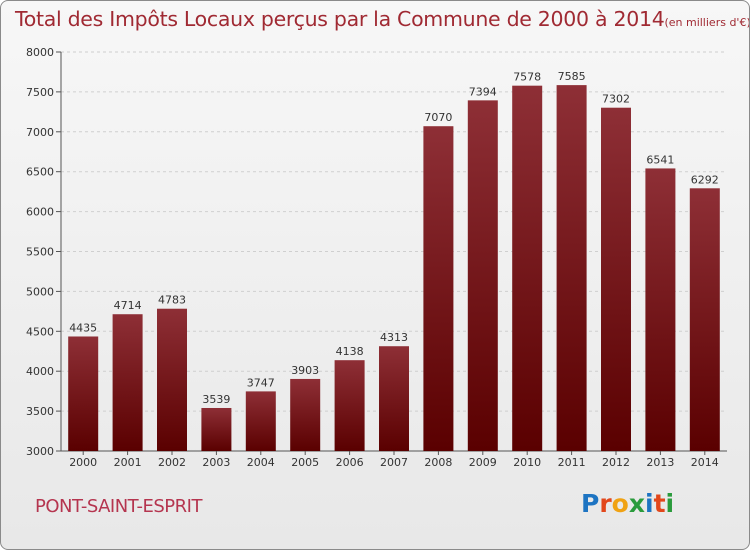  Describe the element at coordinates (572, 462) in the screenshot. I see `x-tick-label: 2011` at that location.